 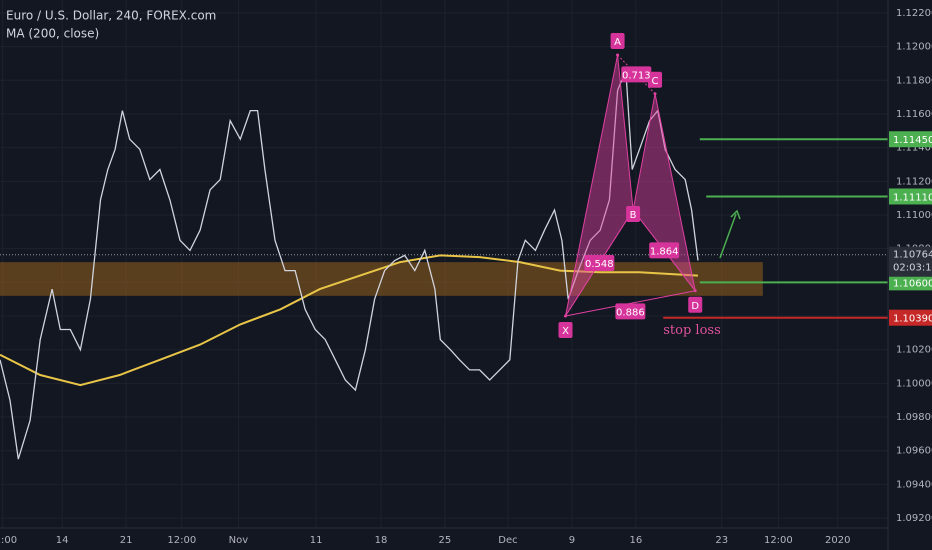 I want to click on countdown-label: 02:03:15, so click(x=912, y=268).